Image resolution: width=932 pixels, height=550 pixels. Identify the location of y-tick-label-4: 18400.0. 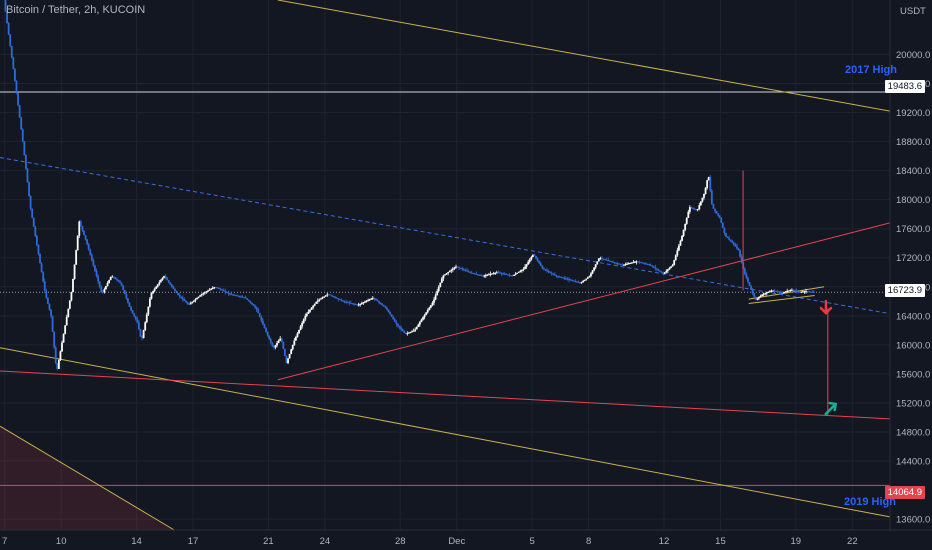
(913, 171).